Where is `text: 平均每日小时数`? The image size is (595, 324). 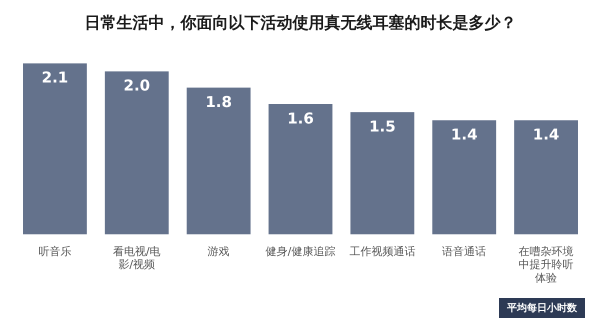
text: 平均每日小时数 is located at coordinates (542, 308).